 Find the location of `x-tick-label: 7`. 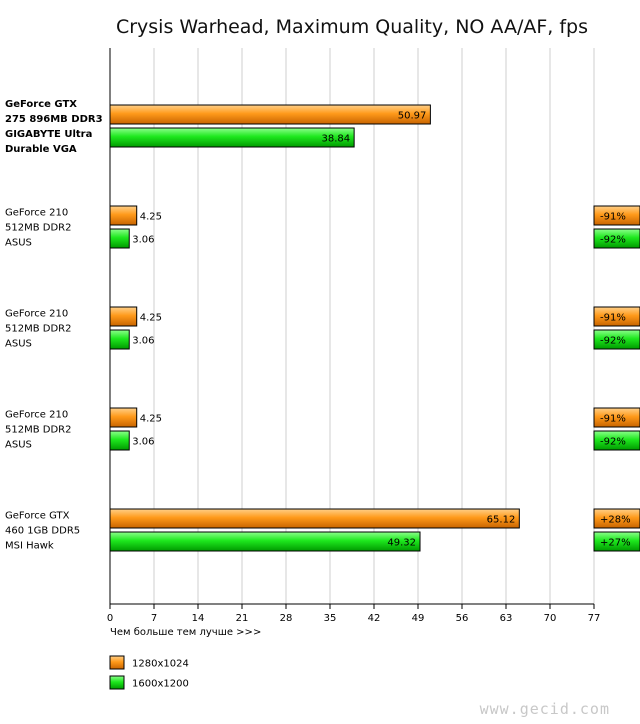

x-tick-label: 7 is located at coordinates (154, 618).